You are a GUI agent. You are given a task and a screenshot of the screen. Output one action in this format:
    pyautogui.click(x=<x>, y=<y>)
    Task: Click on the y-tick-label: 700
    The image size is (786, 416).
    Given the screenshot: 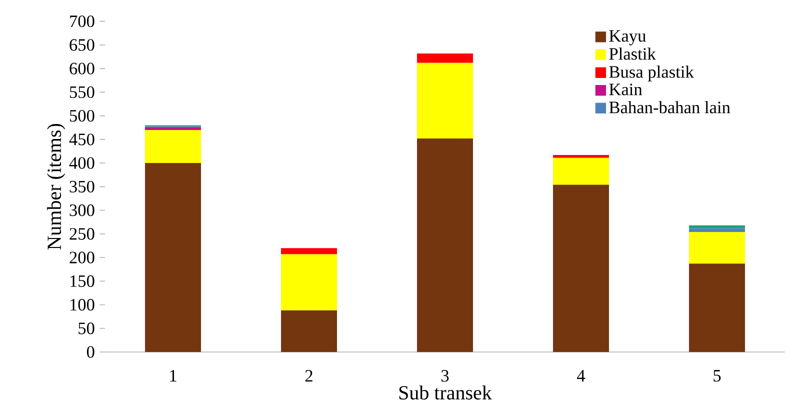 What is the action you would take?
    pyautogui.click(x=82, y=21)
    